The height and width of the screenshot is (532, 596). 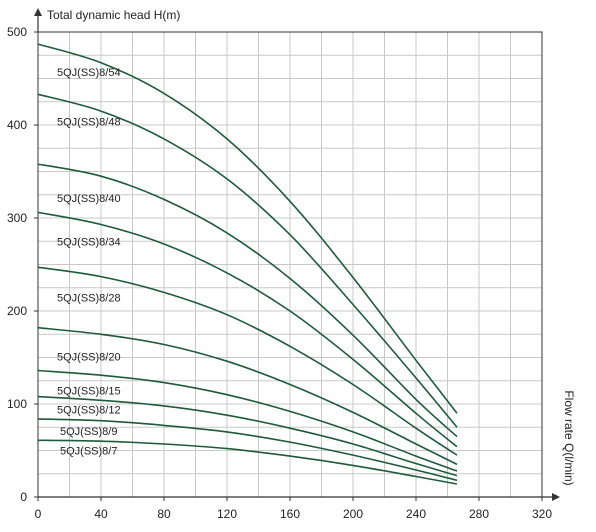 What do you see at coordinates (556, 497) in the screenshot?
I see `x-axis-arrow-icon` at bounding box center [556, 497].